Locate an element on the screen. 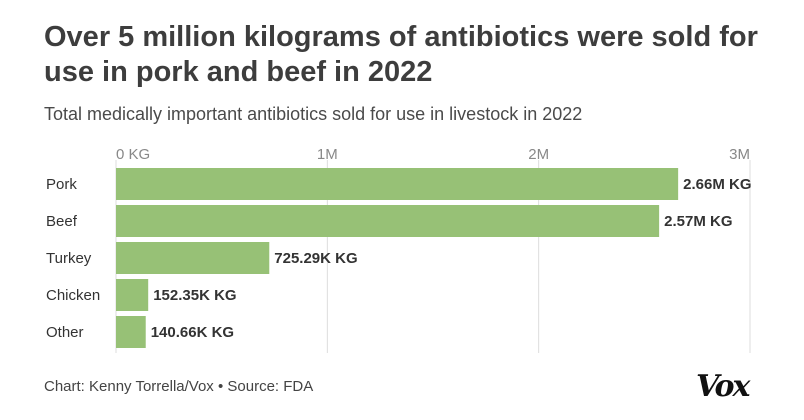  value-label: 152.35K KG is located at coordinates (194, 295).